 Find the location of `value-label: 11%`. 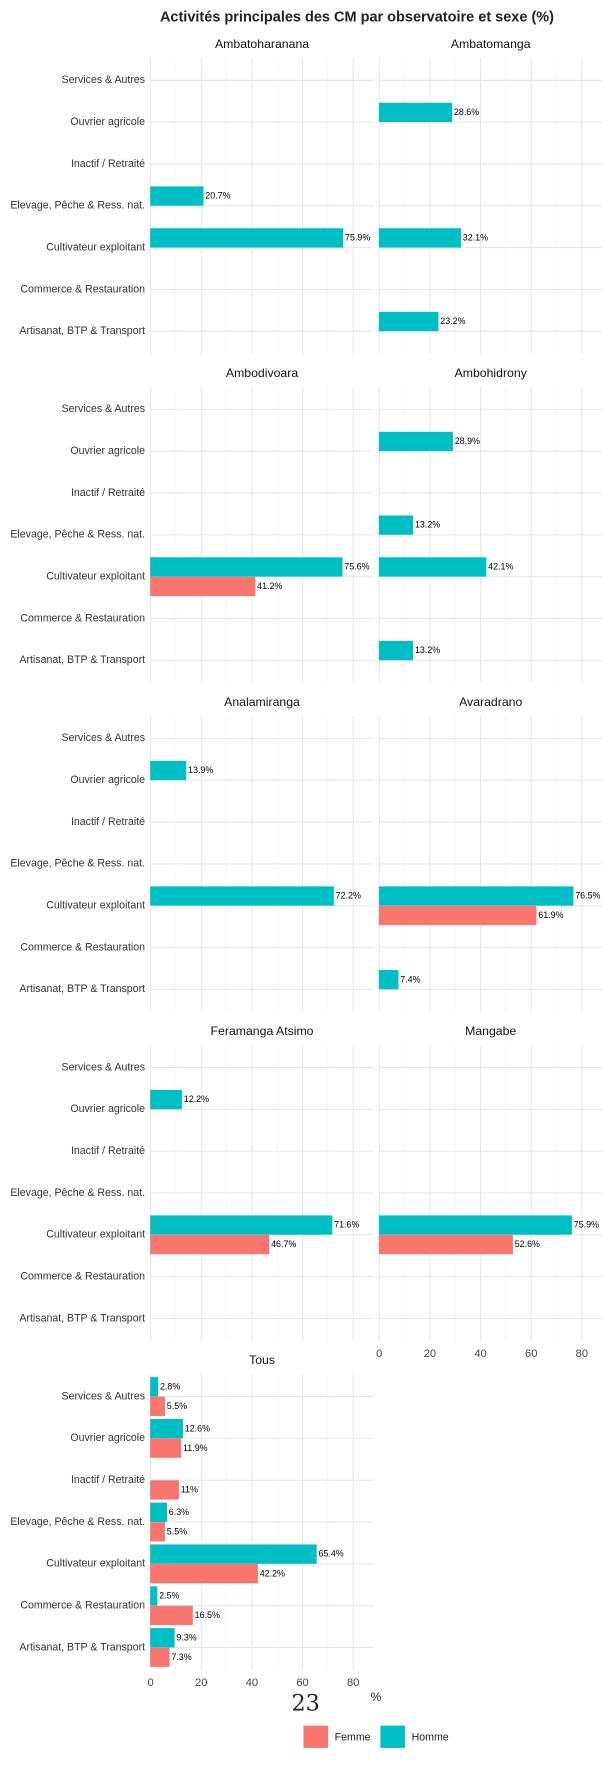

value-label: 11% is located at coordinates (189, 1490).